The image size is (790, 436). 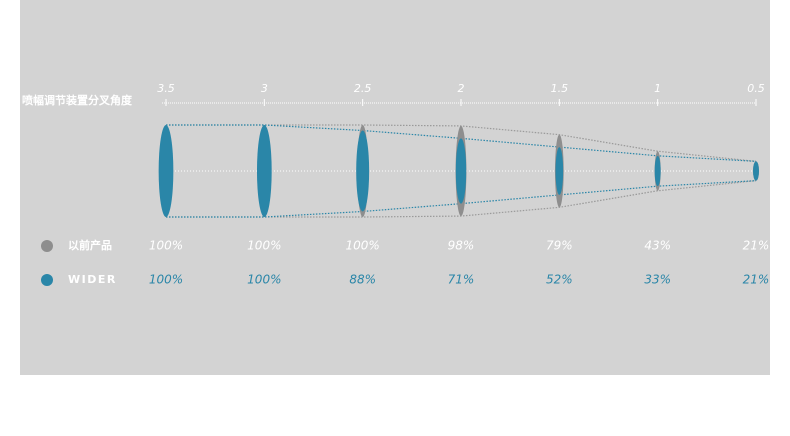 What do you see at coordinates (559, 280) in the screenshot?
I see `value-label: 52%` at bounding box center [559, 280].